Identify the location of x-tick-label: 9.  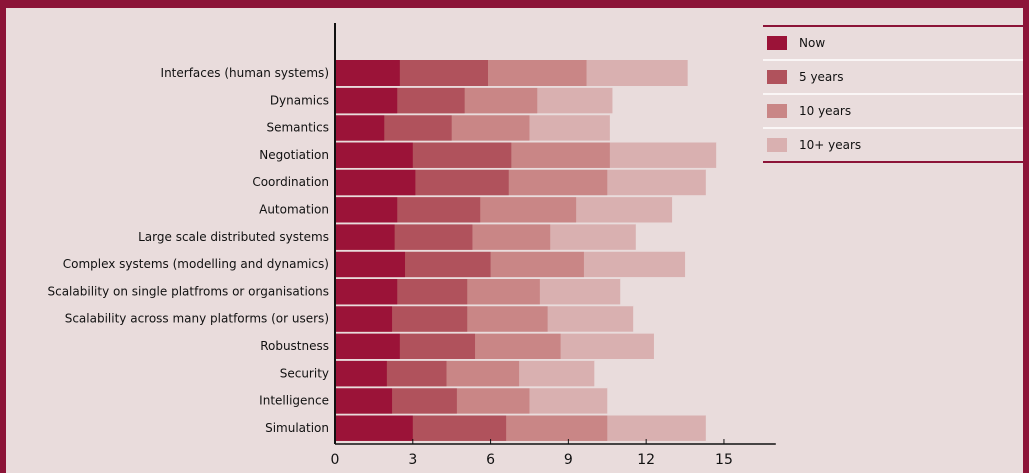
(568, 460).